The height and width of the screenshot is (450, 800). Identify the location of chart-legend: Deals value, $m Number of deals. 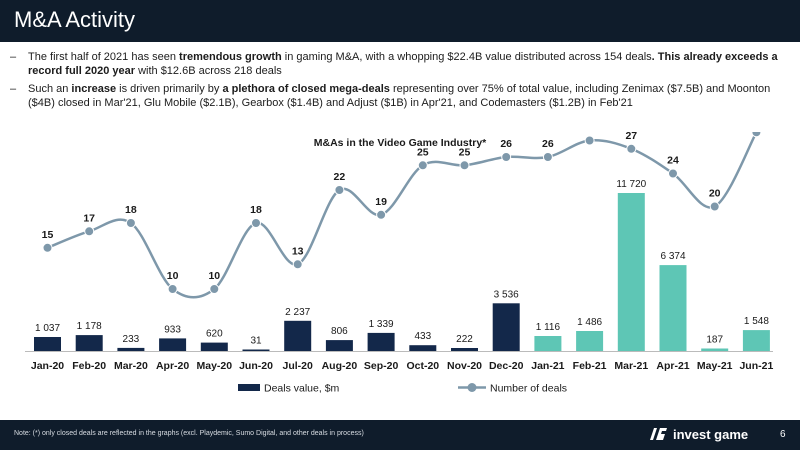
(402, 389).